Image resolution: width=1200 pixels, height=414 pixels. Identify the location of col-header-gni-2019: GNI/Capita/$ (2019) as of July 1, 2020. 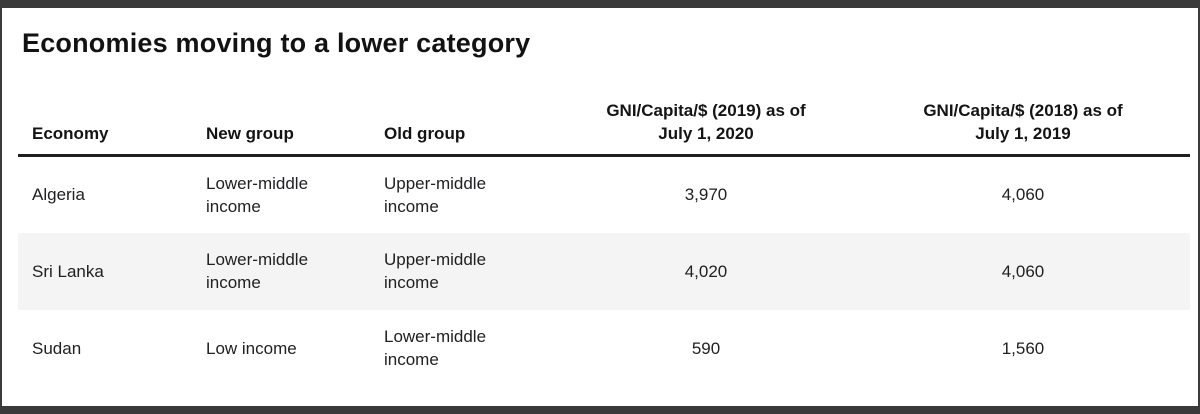
(706, 128).